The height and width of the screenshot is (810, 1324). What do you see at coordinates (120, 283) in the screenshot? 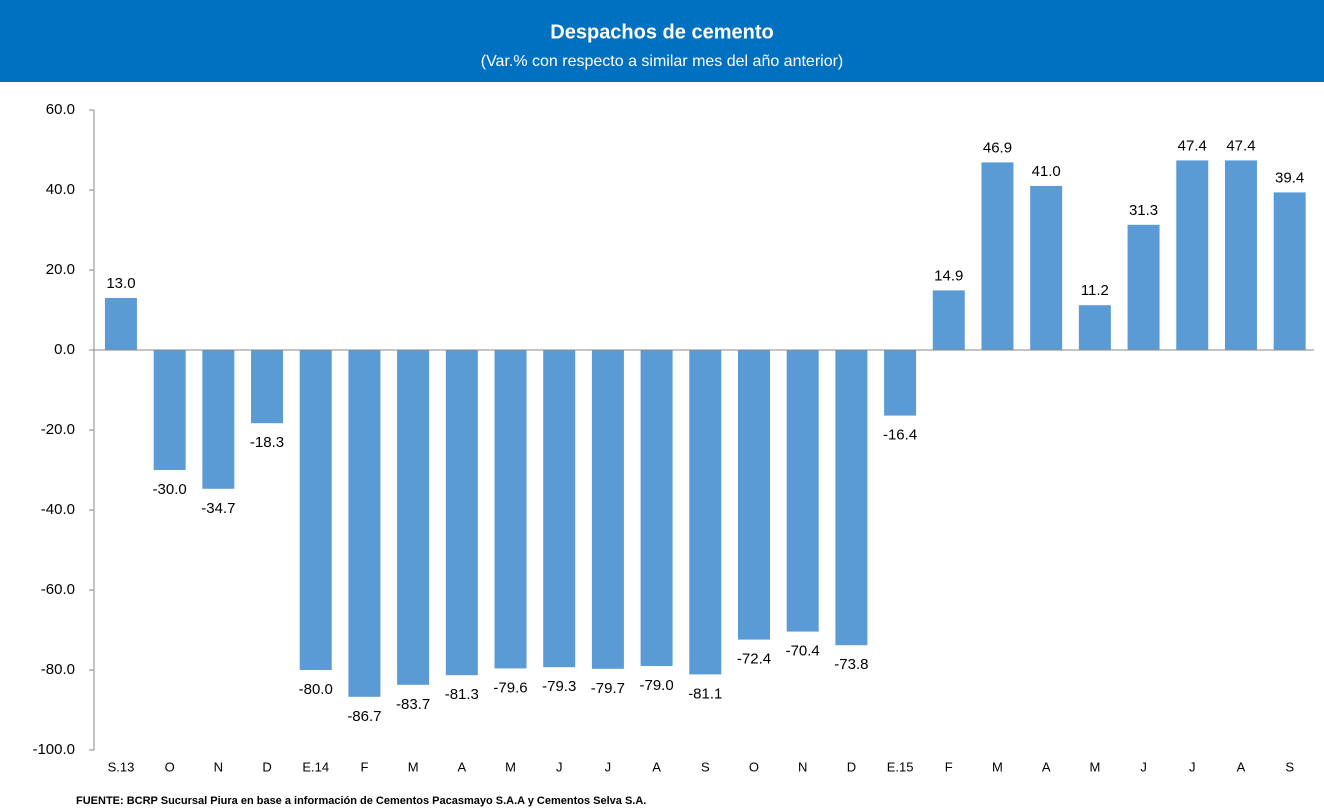
I see `value-label: 13.0` at bounding box center [120, 283].